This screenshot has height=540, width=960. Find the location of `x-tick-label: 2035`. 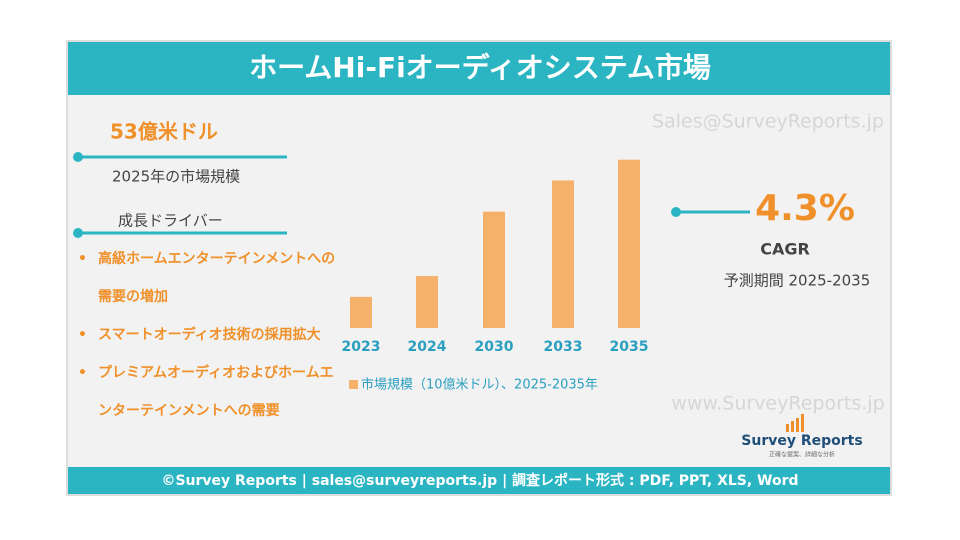

x-tick-label: 2035 is located at coordinates (629, 347).